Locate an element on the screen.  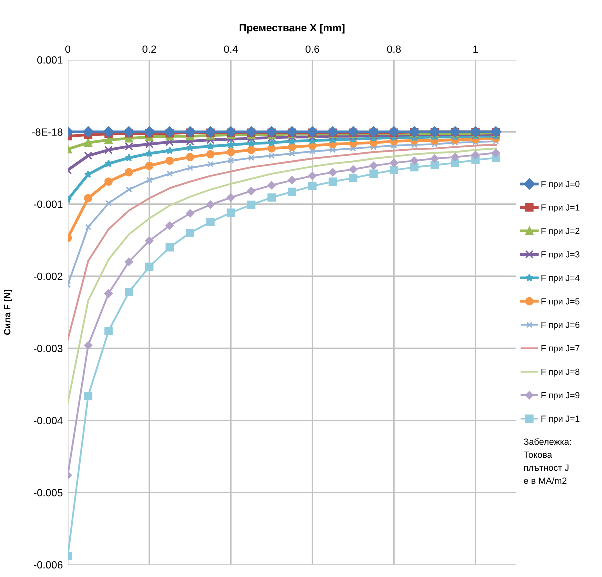
y-axis-title: Сила F [N] is located at coordinates (8, 313).